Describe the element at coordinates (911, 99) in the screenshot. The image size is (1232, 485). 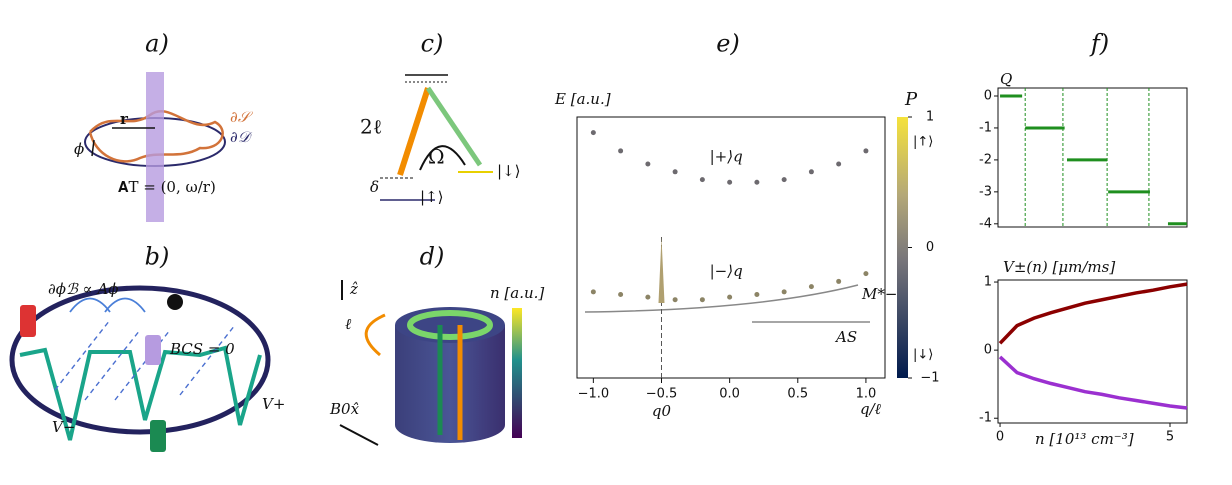
I see `colorbar-title: P` at that location.